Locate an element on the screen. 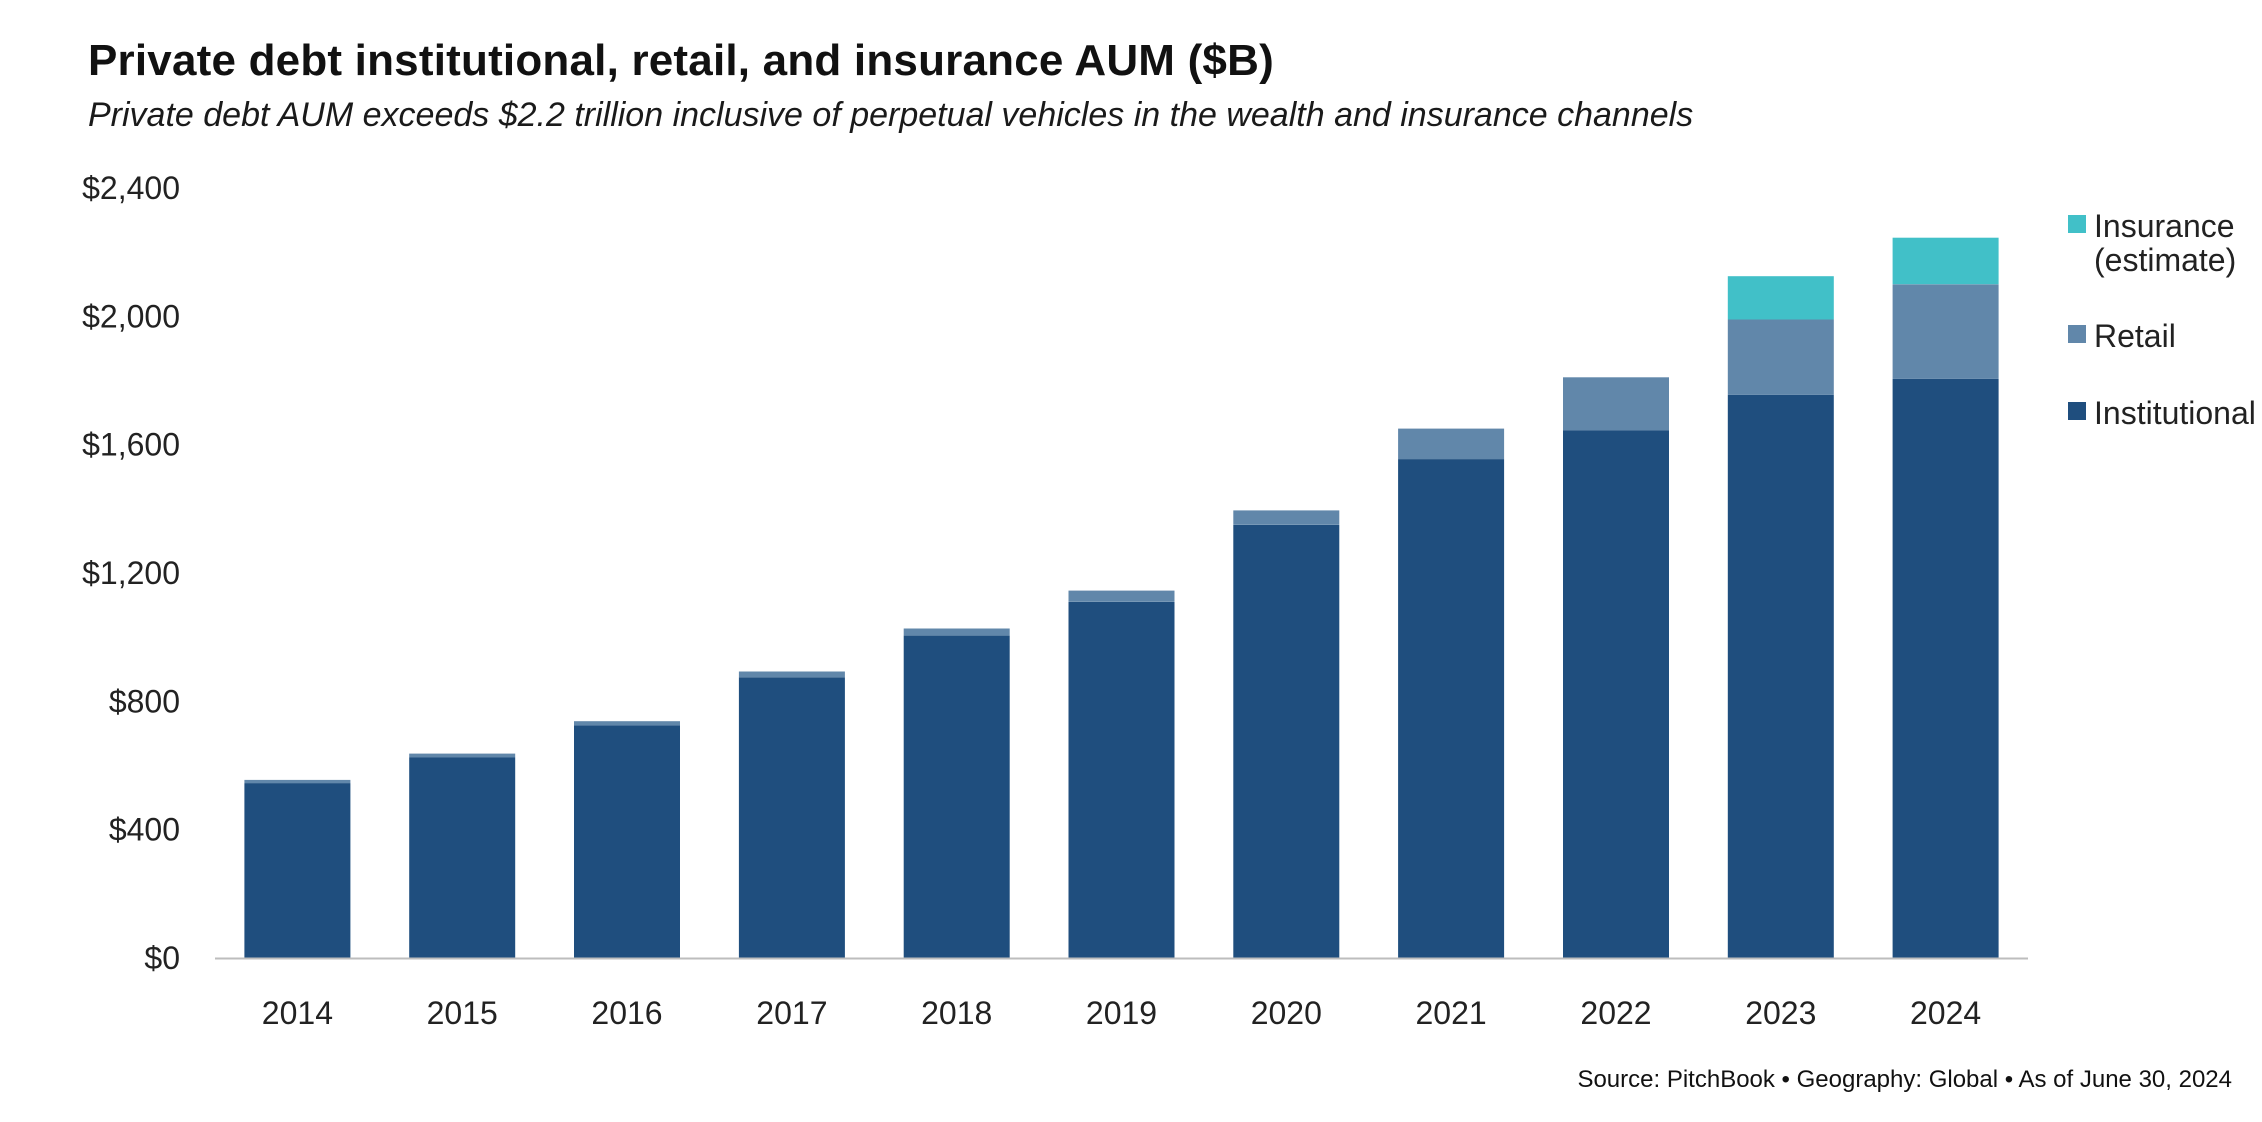  bar-institutional-2018 is located at coordinates (956, 796).